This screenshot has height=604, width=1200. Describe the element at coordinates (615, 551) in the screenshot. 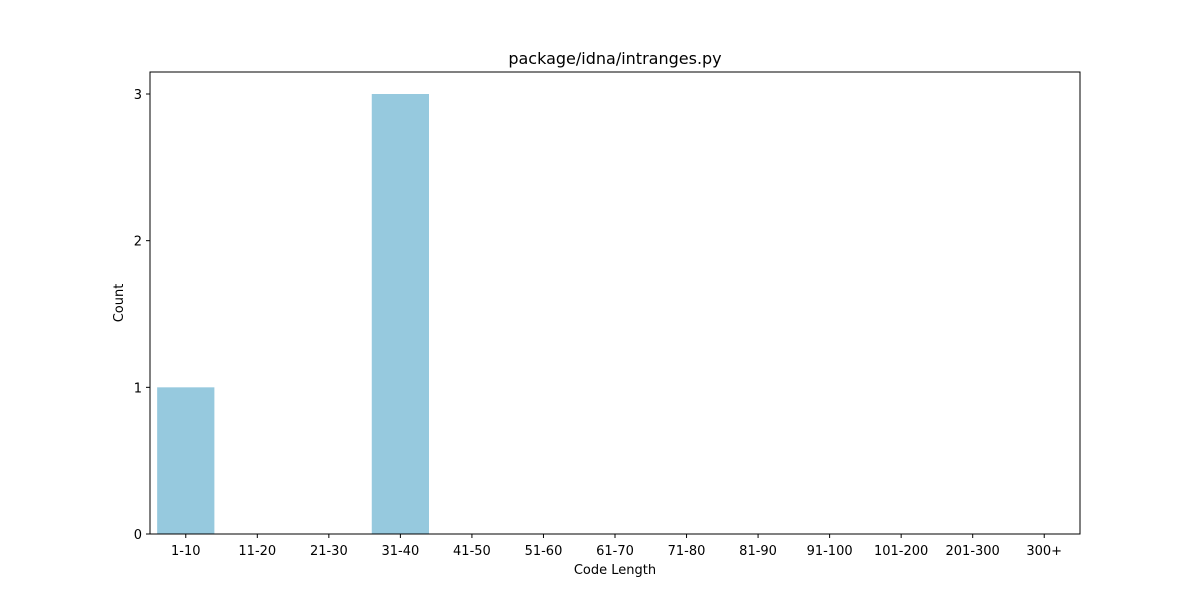

I see `x-tick-label: 61-70` at that location.